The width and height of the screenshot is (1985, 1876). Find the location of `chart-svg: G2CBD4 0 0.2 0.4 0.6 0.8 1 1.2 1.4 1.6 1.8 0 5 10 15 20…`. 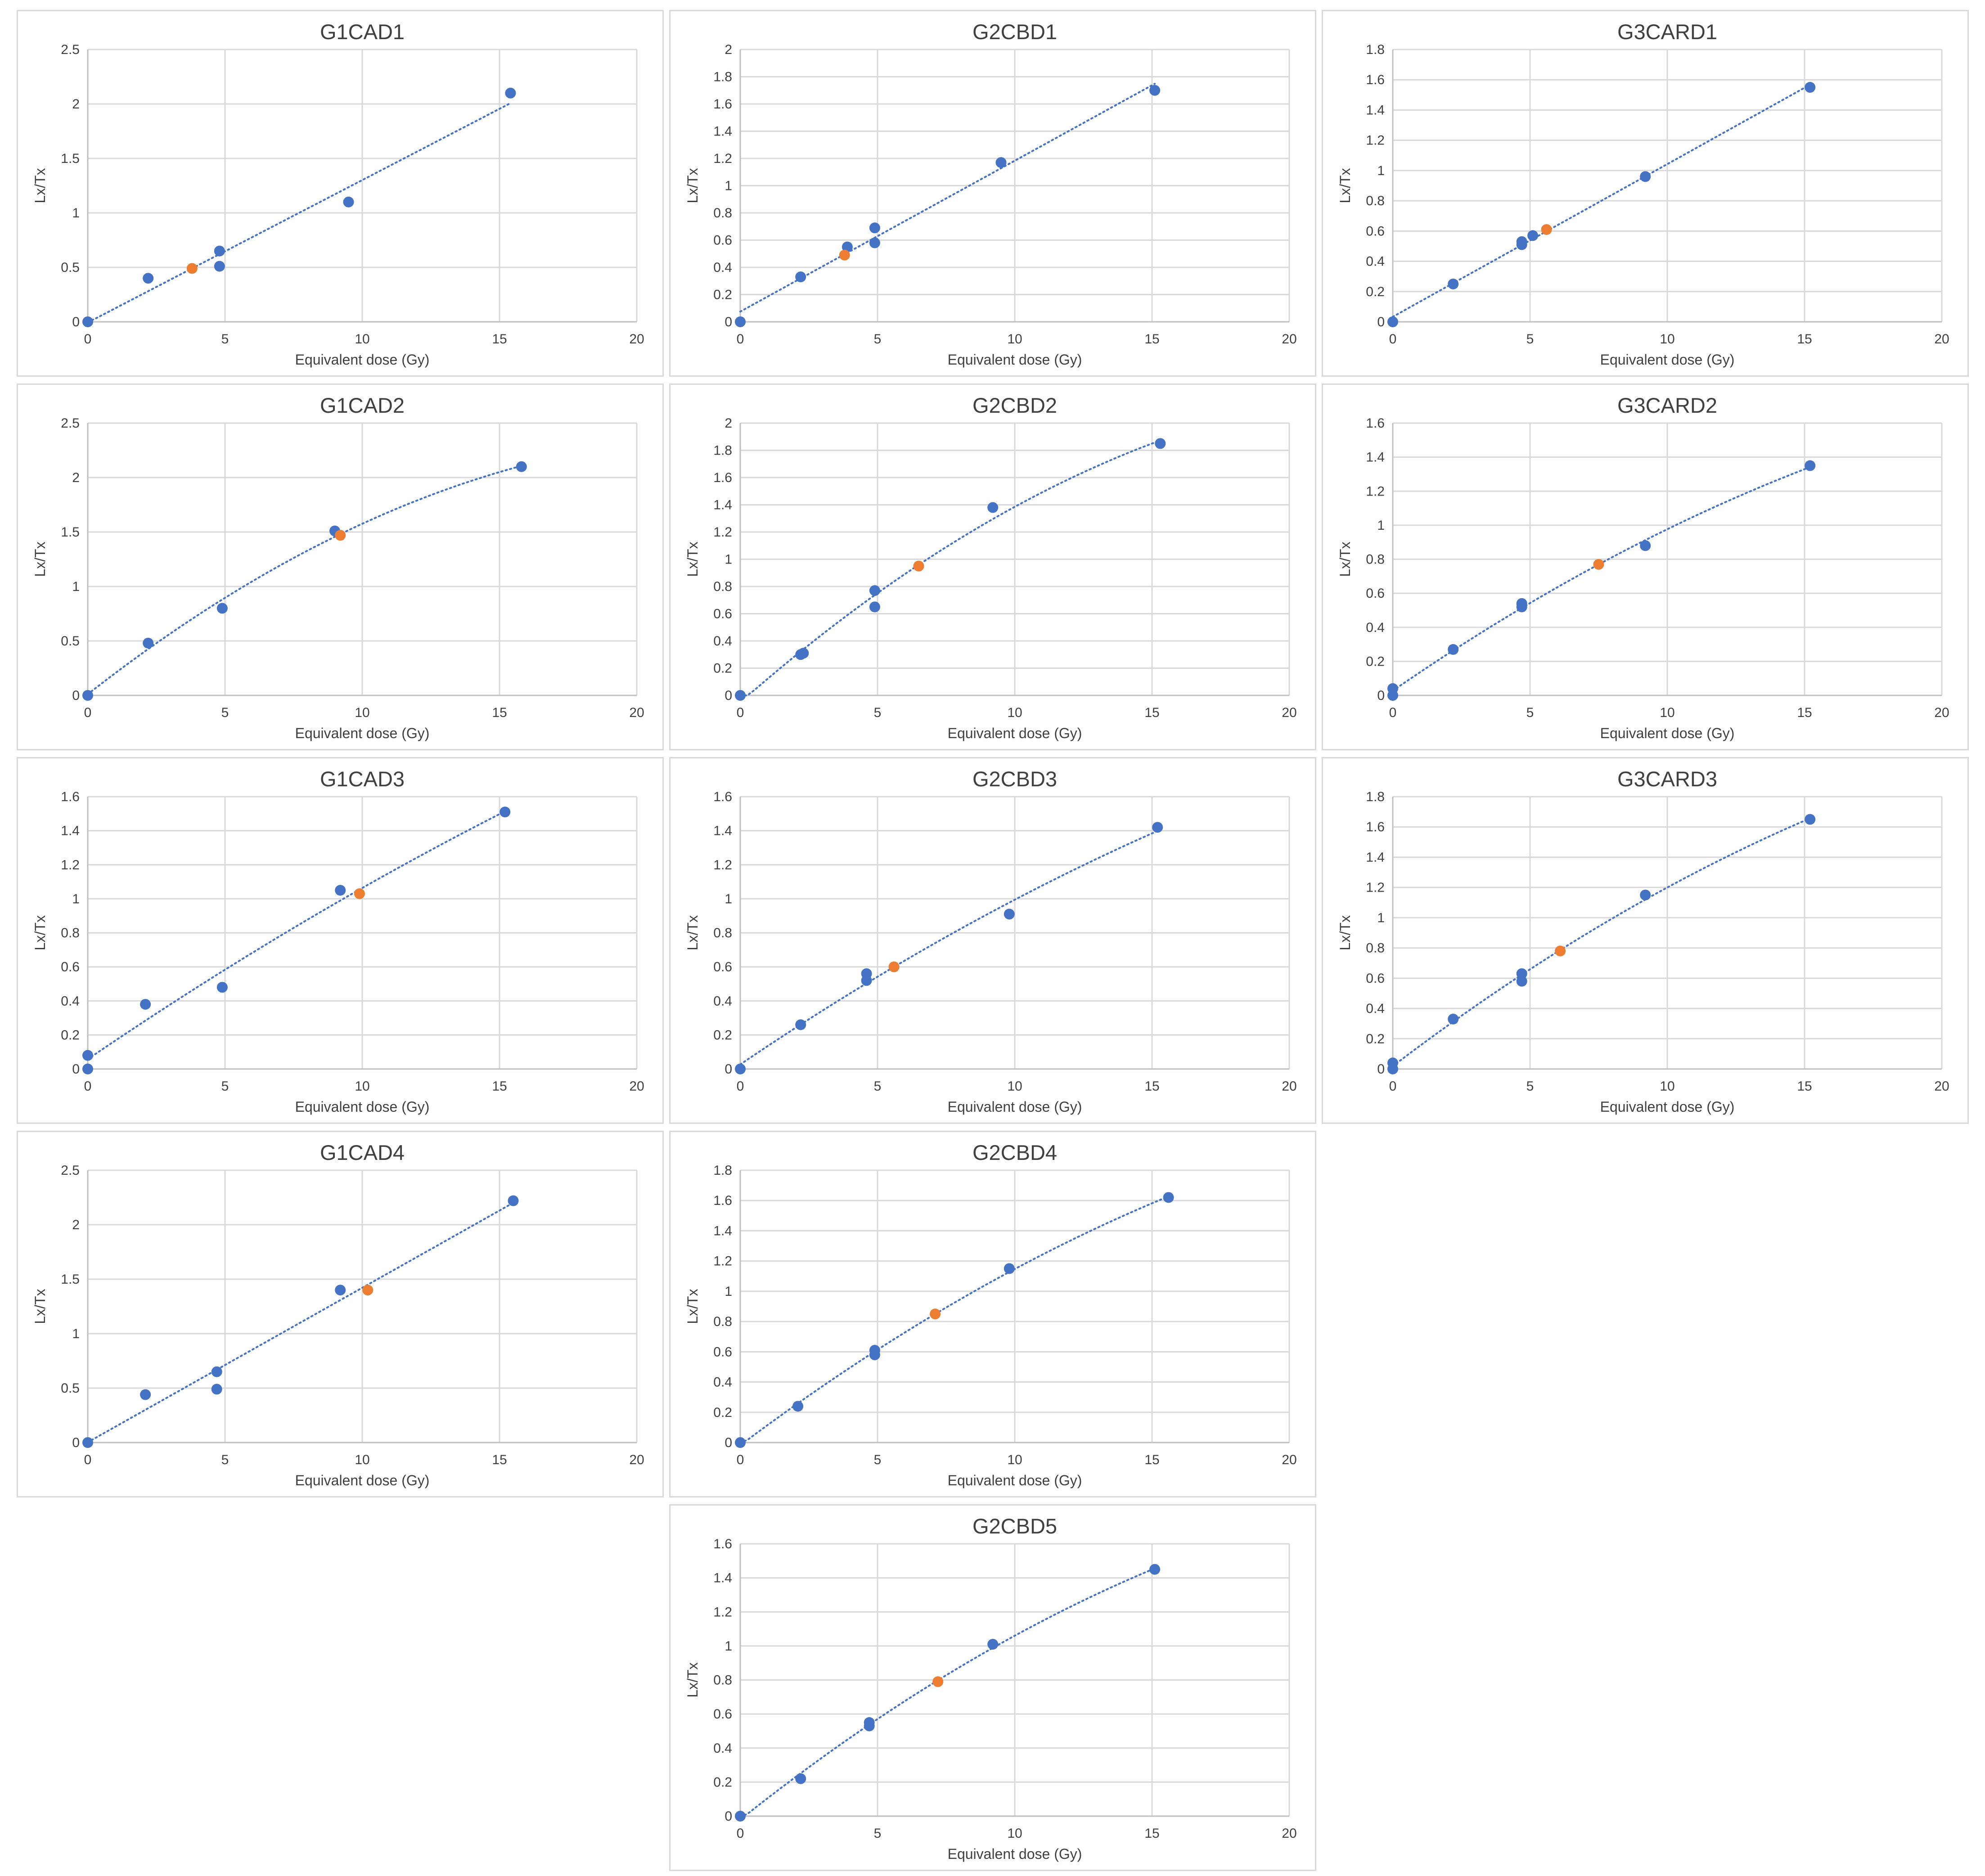

chart-svg: G2CBD4 0 0.2 0.4 0.6 0.8 1 1.2 1.4 1.6 1.8 0 5 10 15 20… is located at coordinates (990, 1314).